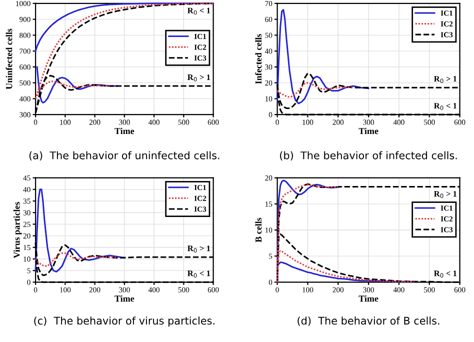  I want to click on text: (b) The behavior of infected cells., so click(368, 156).